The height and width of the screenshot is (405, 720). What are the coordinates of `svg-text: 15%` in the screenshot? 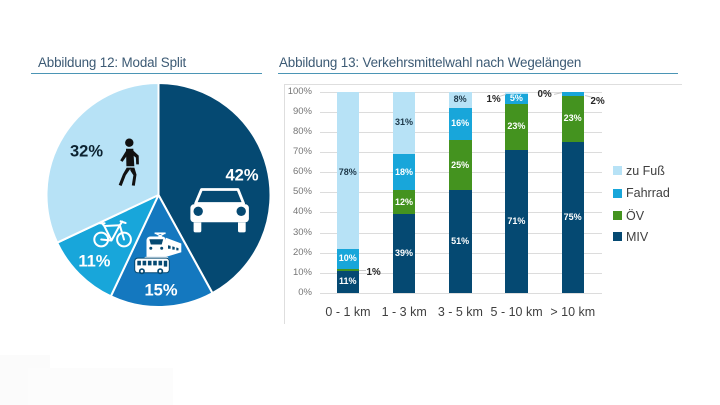 It's located at (160, 291).